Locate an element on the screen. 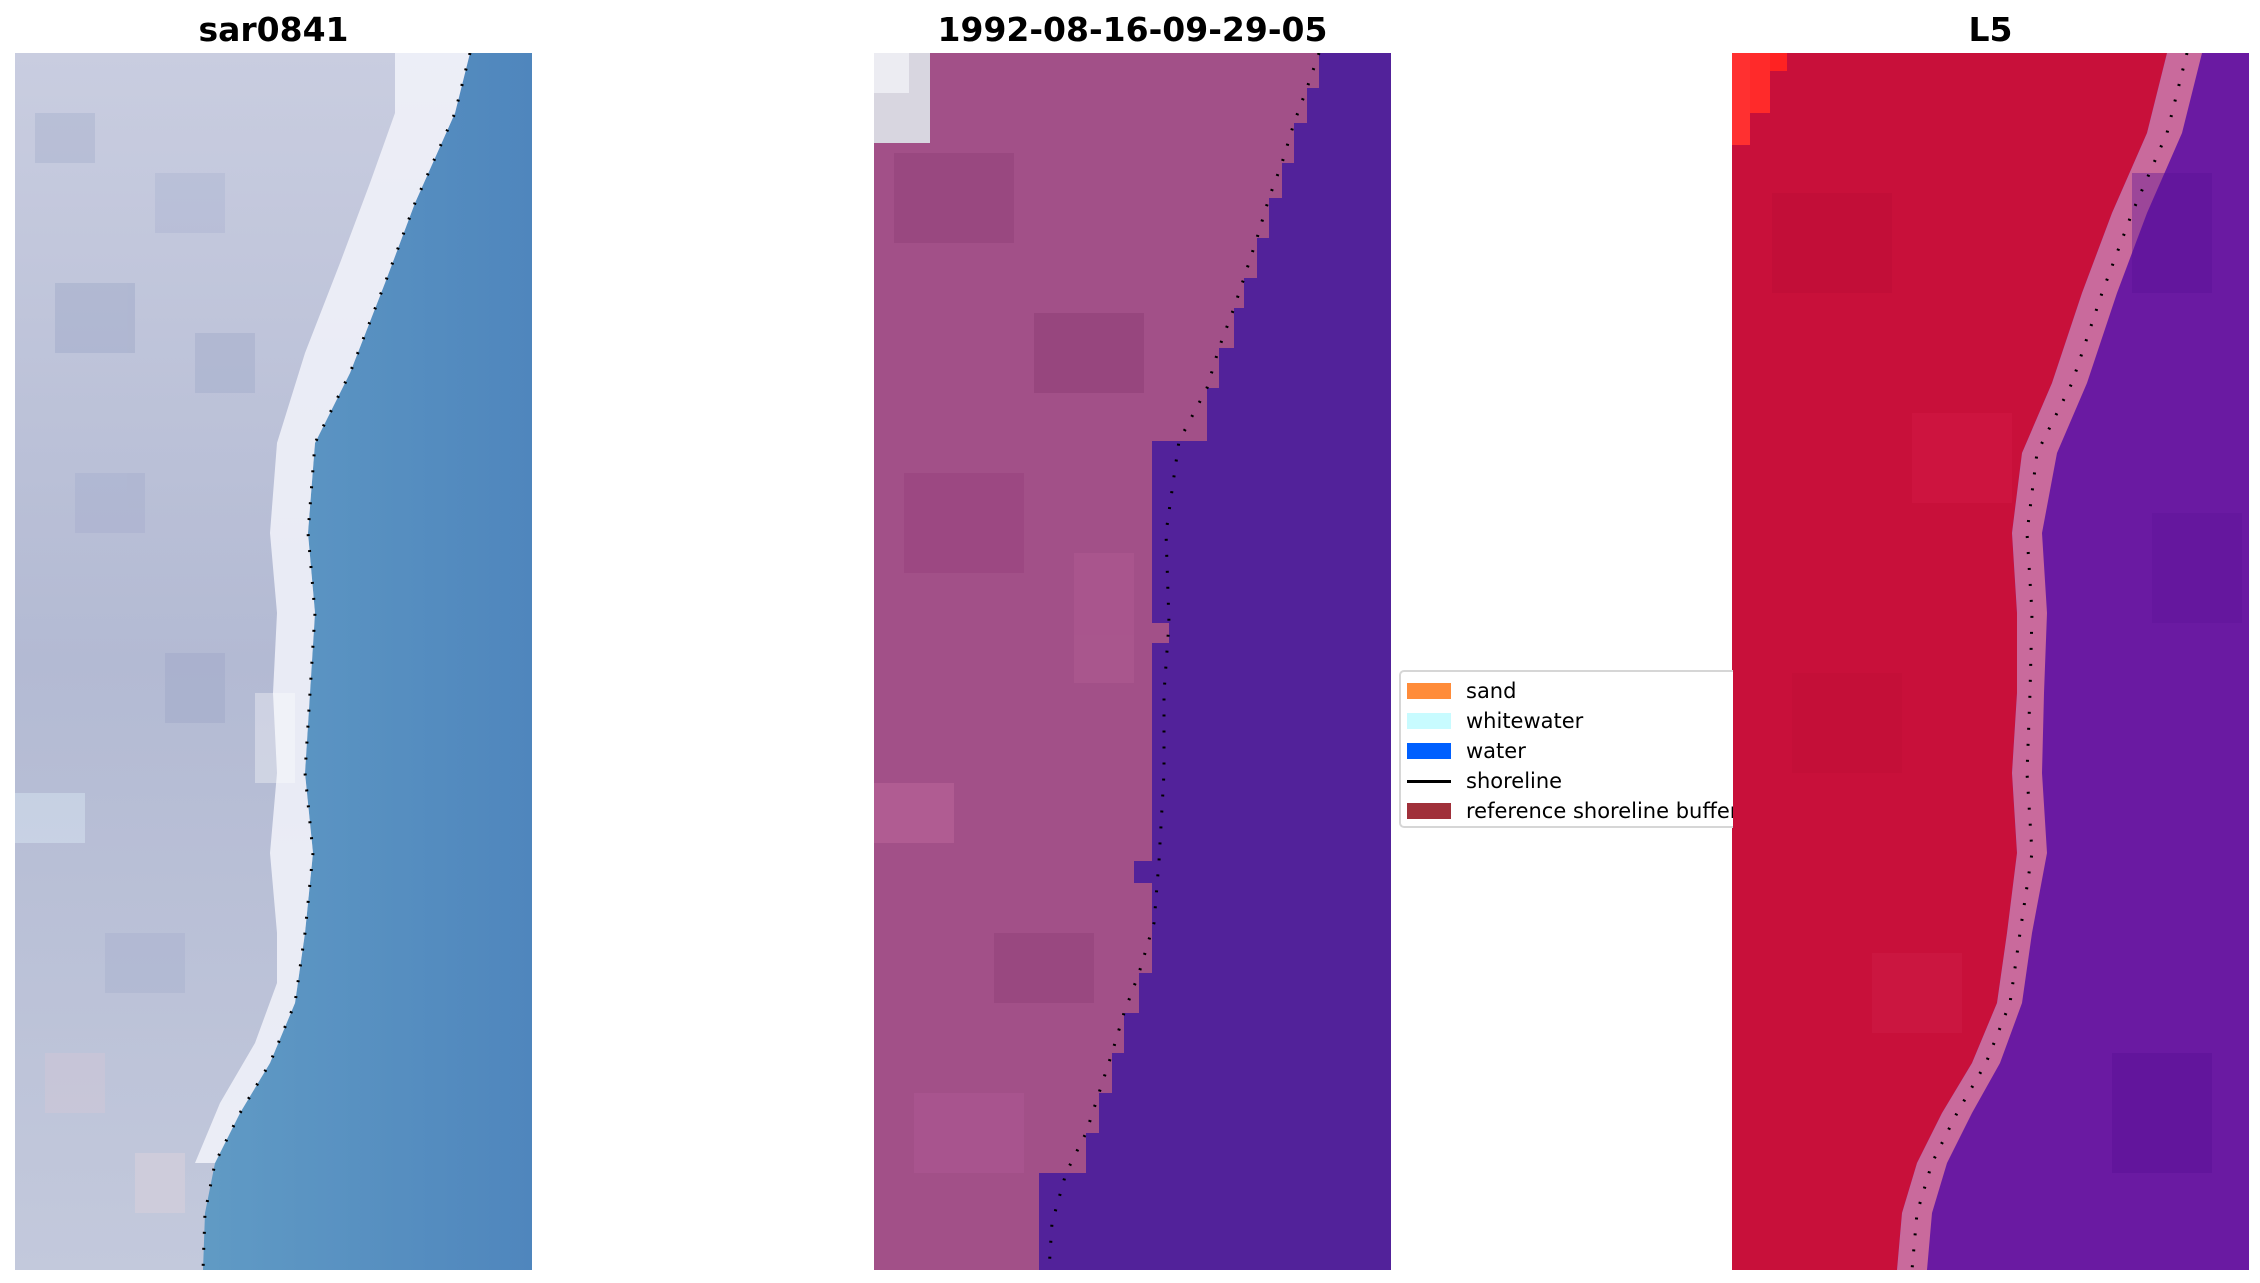  legend-swatch-sand is located at coordinates (1429, 691).